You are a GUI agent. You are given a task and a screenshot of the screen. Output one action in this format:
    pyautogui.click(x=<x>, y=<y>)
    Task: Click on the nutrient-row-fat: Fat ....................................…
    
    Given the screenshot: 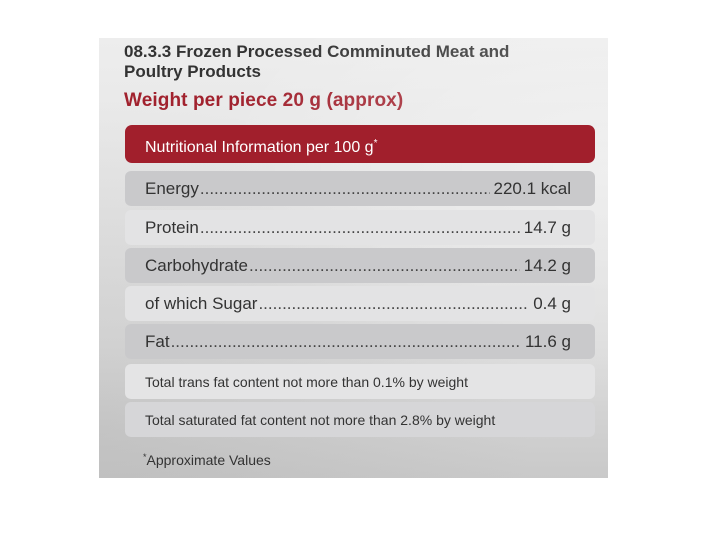 What is the action you would take?
    pyautogui.click(x=360, y=341)
    